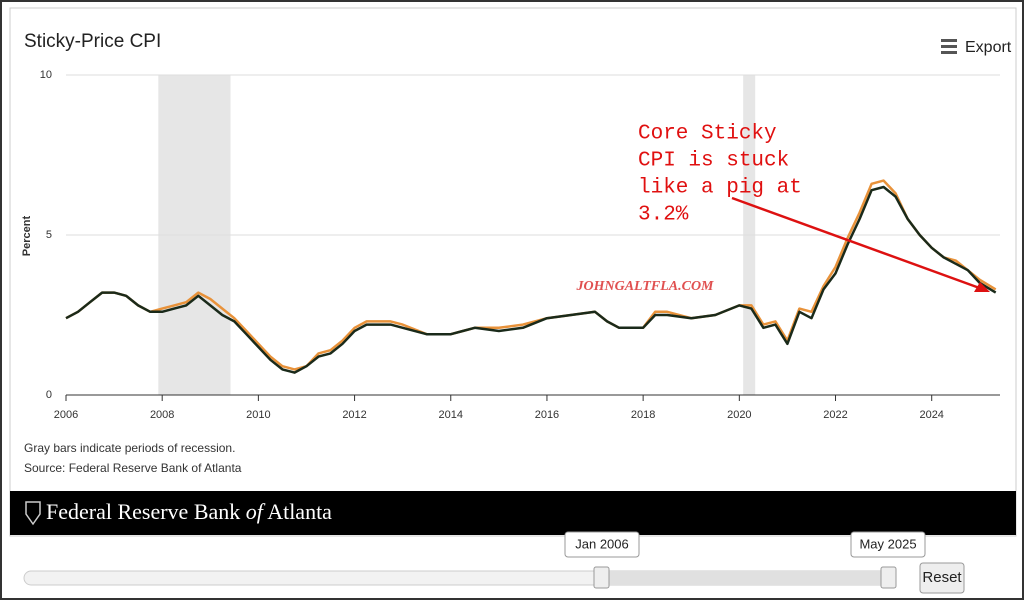  Describe the element at coordinates (713, 161) in the screenshot. I see `annotation: CPI is stuck` at that location.